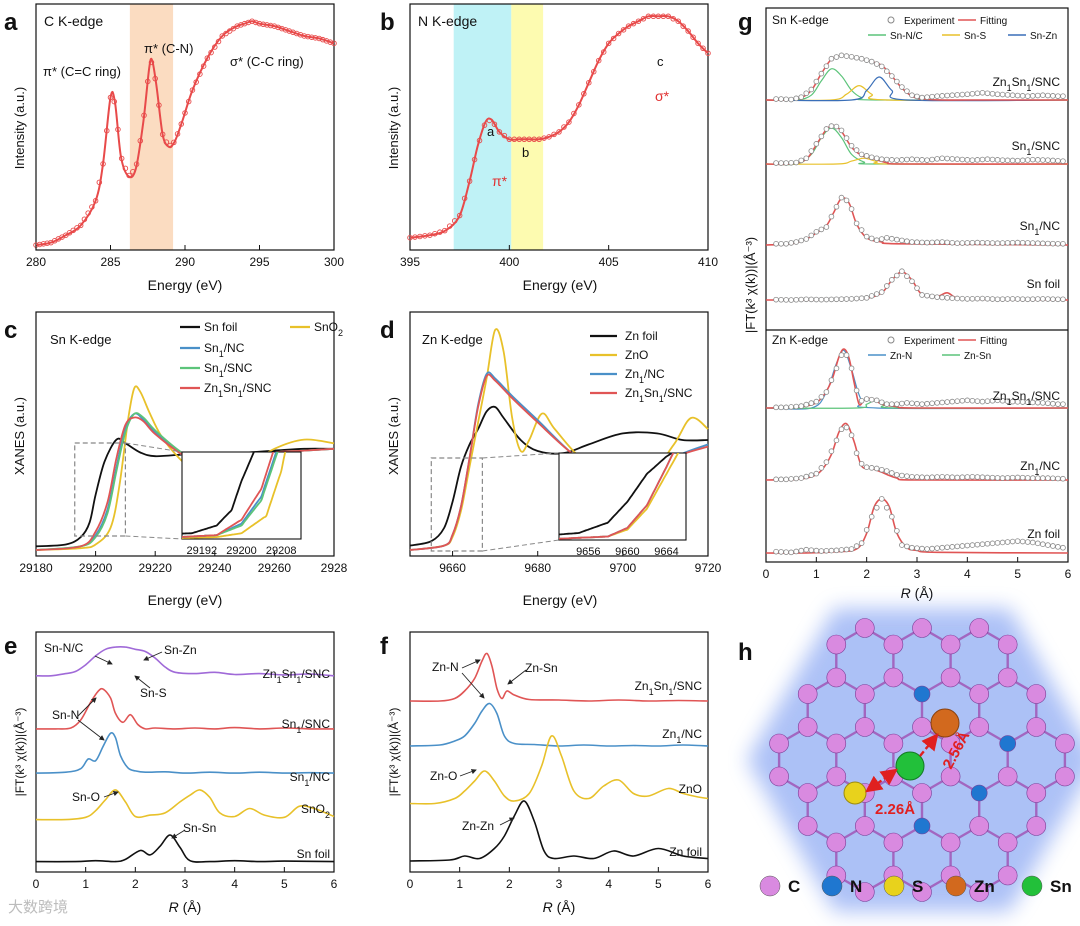 The image size is (1080, 926). I want to click on inset-tick-label: 29208, so click(281, 551).